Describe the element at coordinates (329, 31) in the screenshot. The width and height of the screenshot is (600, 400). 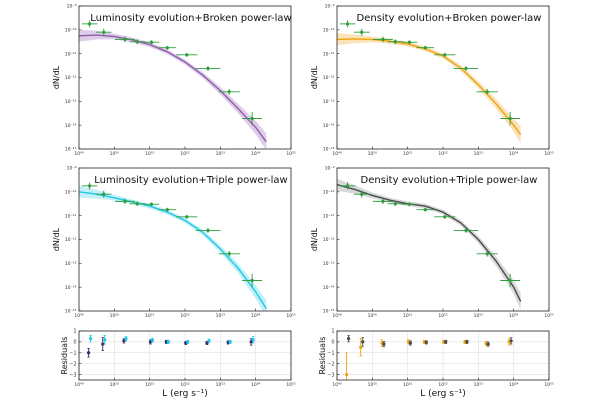
I see `y-tick-label: 10⁻¹⁰` at that location.